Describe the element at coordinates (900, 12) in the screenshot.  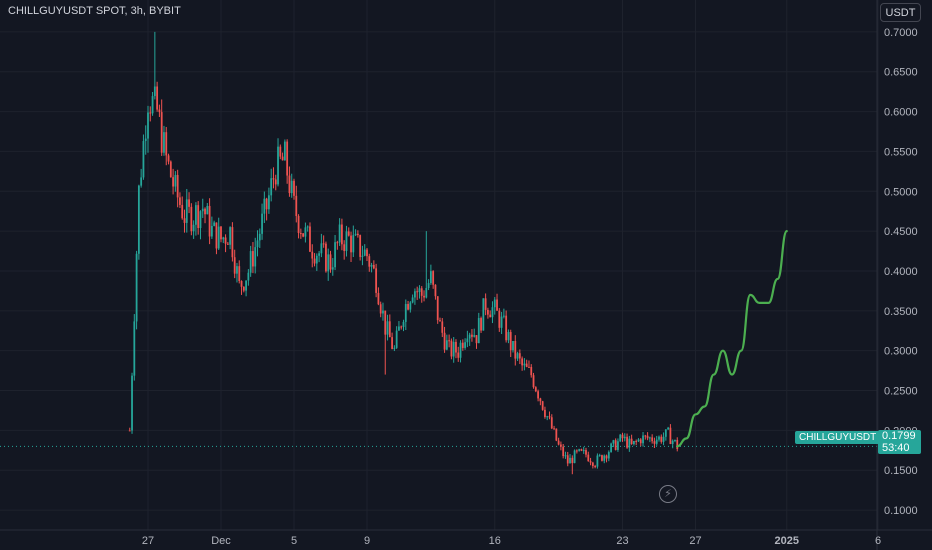
I see `currency-button: USDT` at that location.